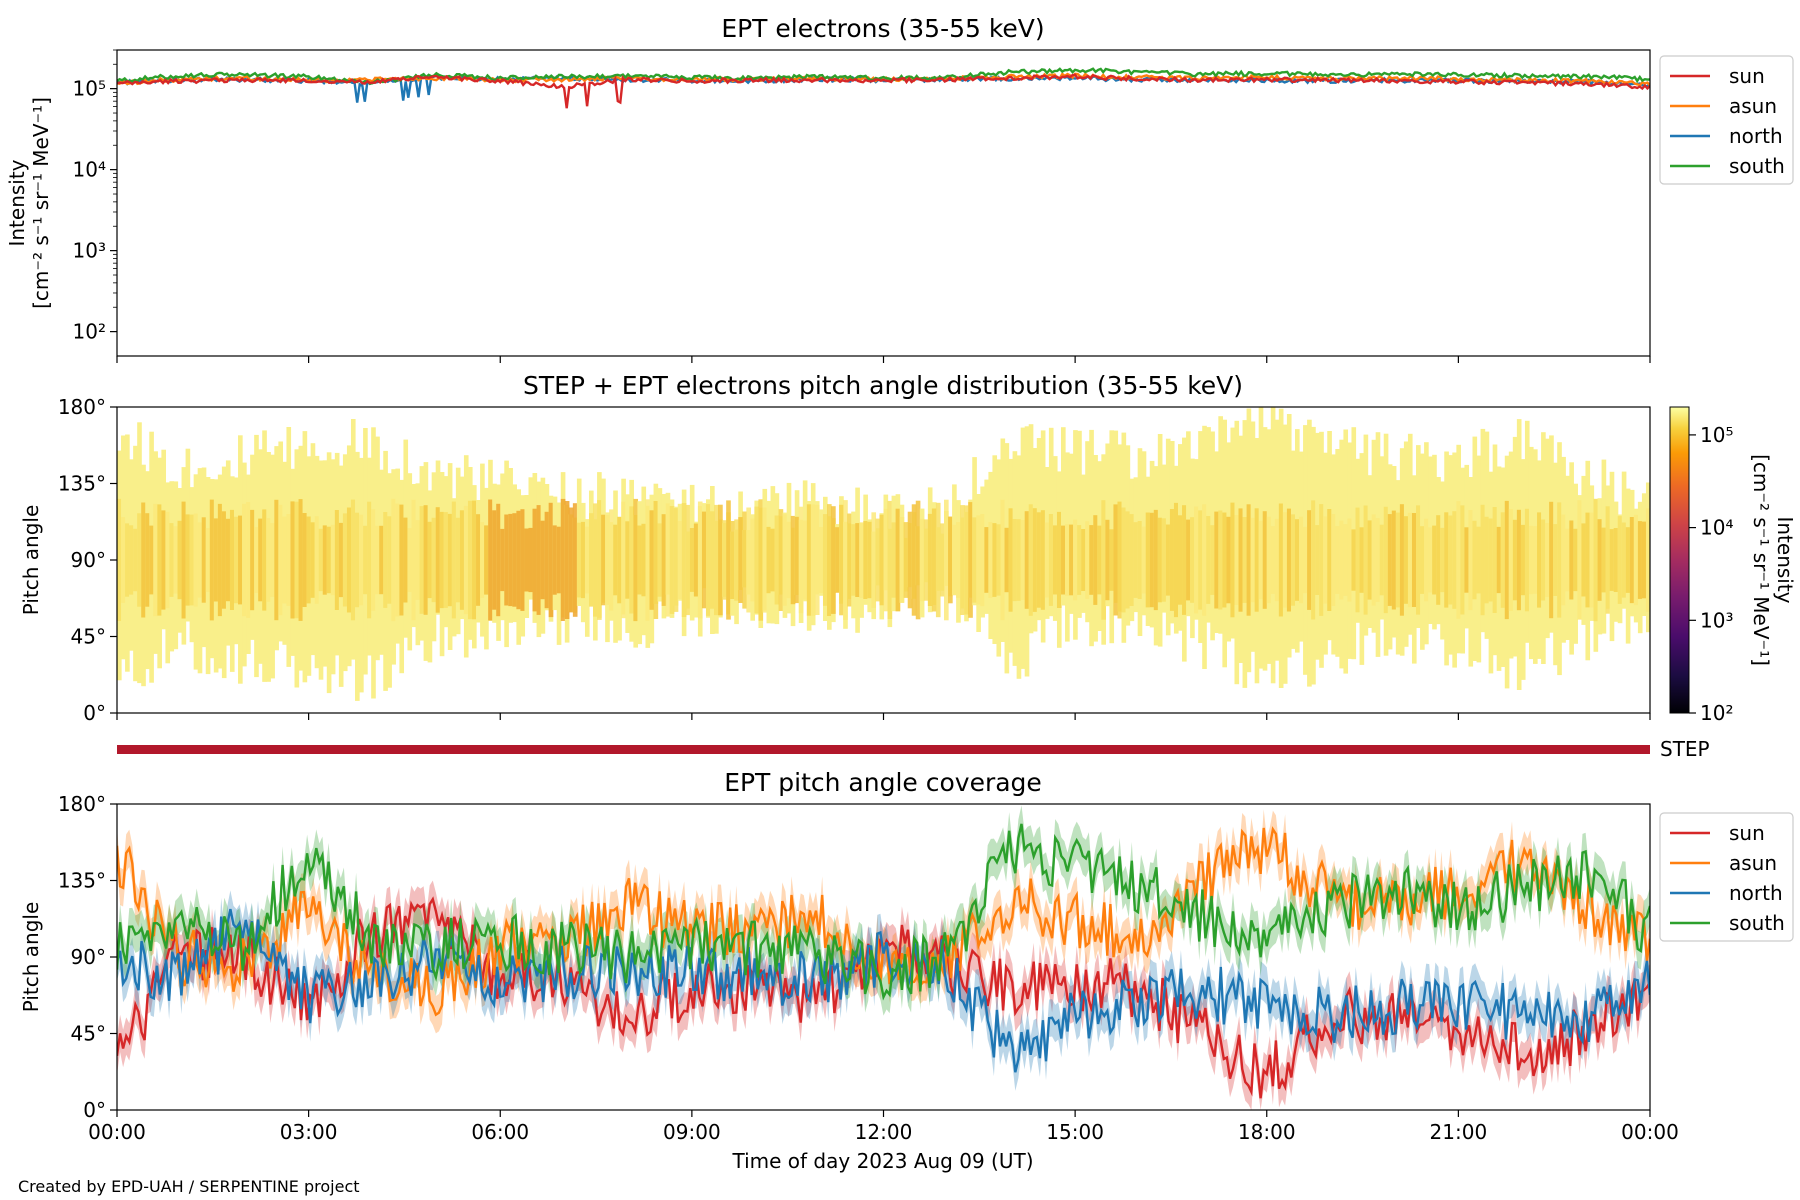 This screenshot has width=1800, height=1200. Describe the element at coordinates (883, 782) in the screenshot. I see `panel4-title: EPT pitch angle coverage` at that location.